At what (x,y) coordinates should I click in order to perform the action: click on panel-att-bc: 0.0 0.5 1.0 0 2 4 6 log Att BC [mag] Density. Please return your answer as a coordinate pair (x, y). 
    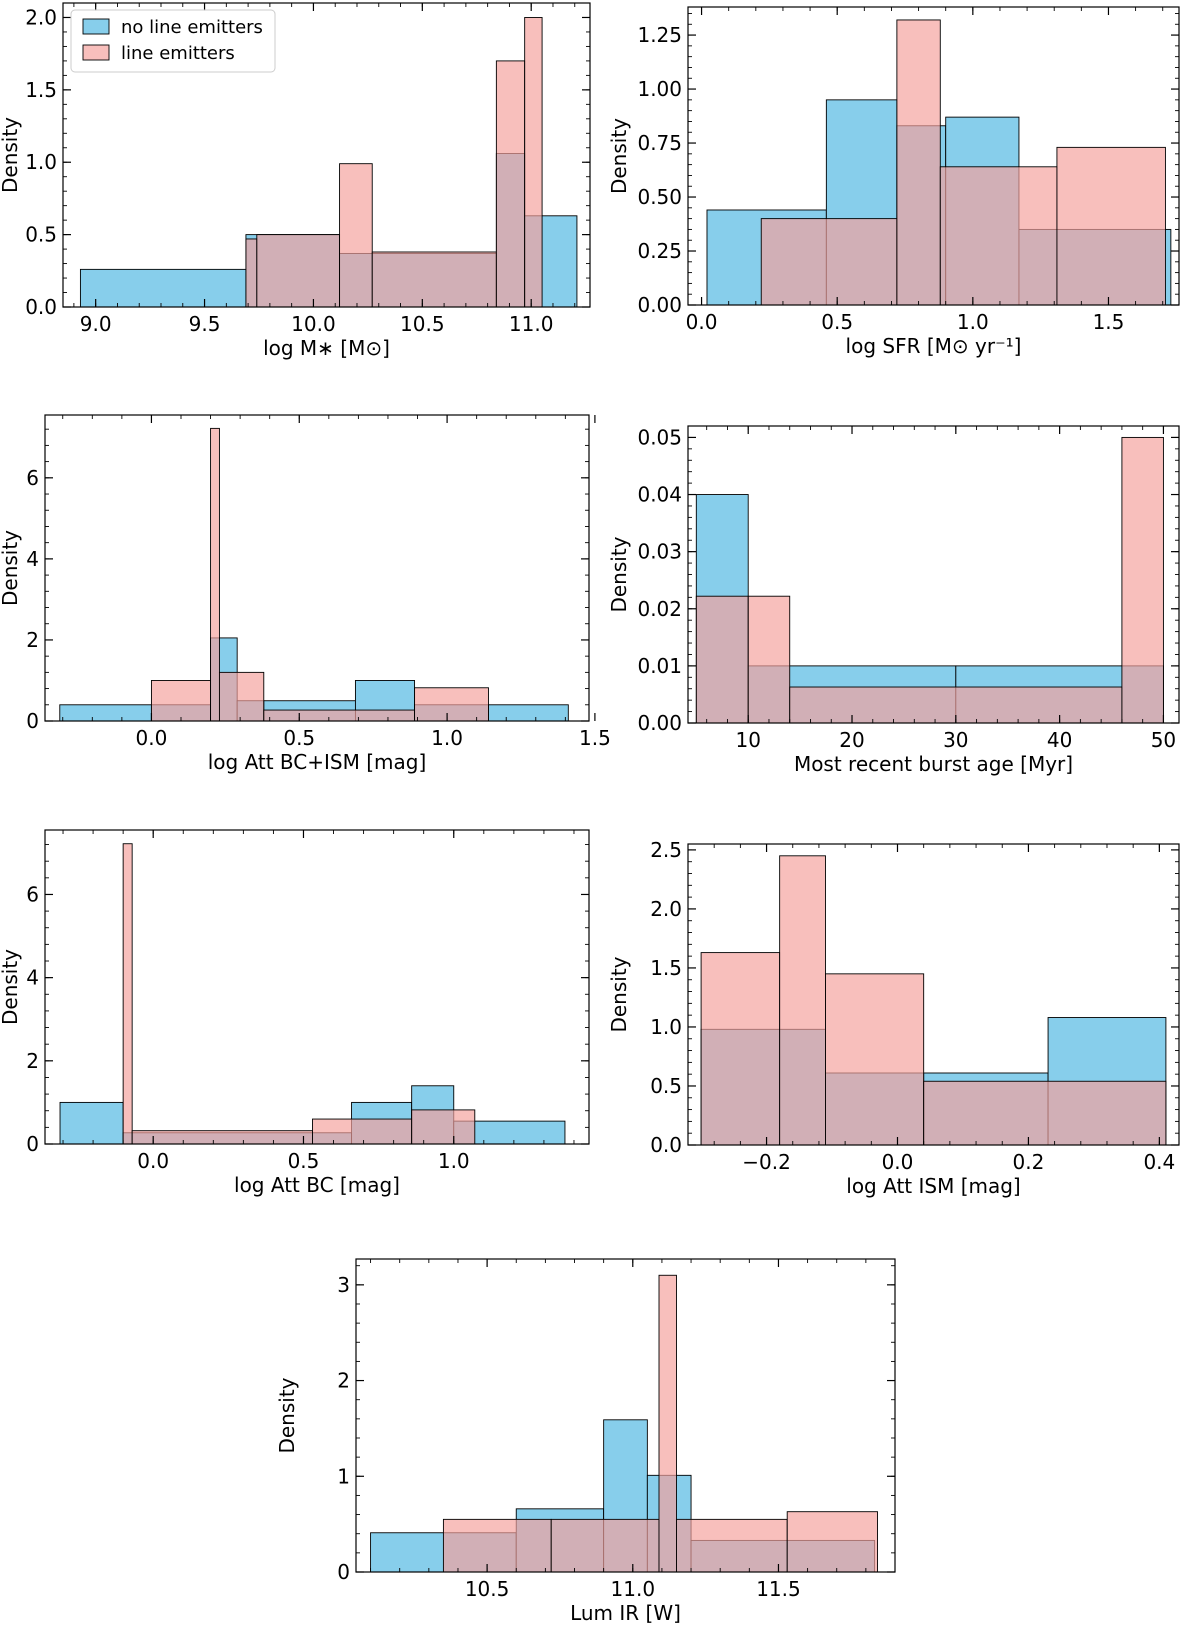
    Looking at the image, I should click on (295, 1013).